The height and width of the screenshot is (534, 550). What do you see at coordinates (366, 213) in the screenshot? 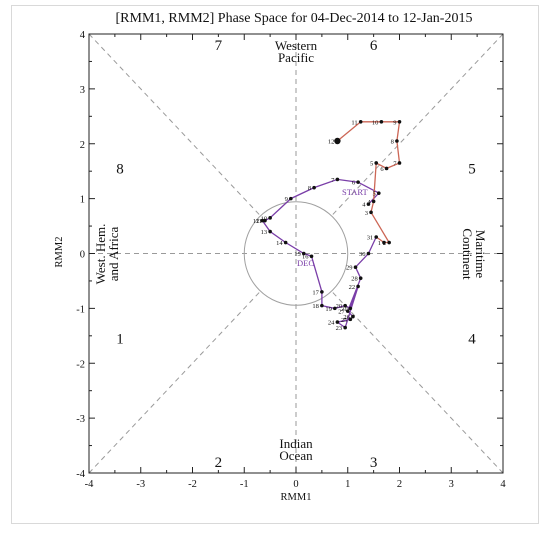
I see `day-label: 3` at bounding box center [366, 213].